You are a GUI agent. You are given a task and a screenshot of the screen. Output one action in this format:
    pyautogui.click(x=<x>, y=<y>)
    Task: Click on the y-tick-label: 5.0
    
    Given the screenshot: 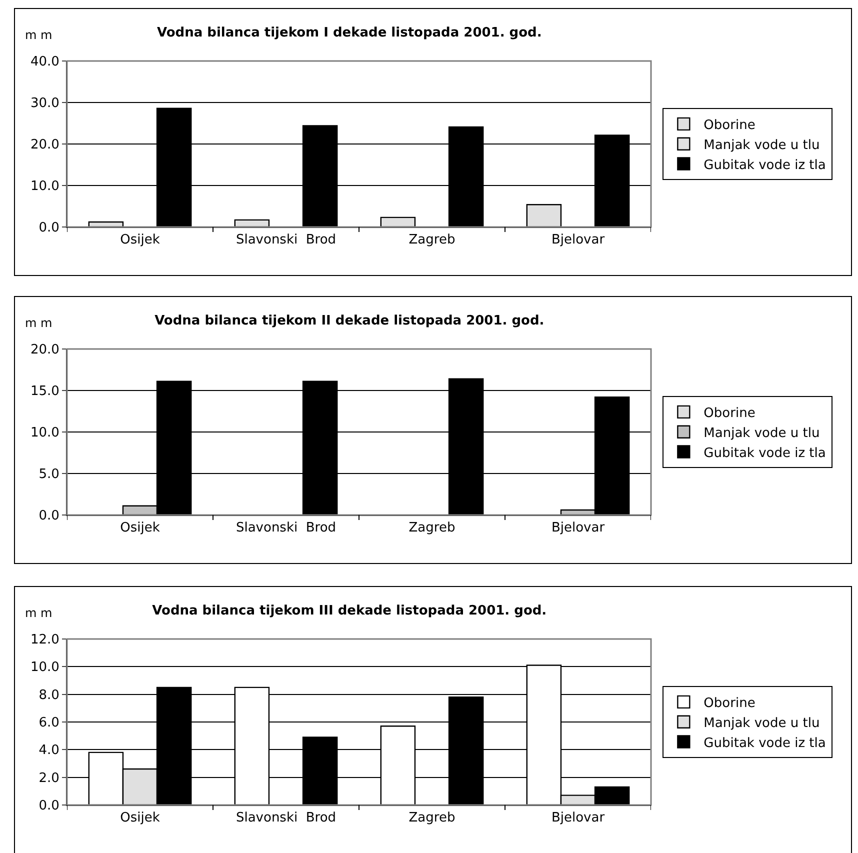 What is the action you would take?
    pyautogui.click(x=49, y=474)
    